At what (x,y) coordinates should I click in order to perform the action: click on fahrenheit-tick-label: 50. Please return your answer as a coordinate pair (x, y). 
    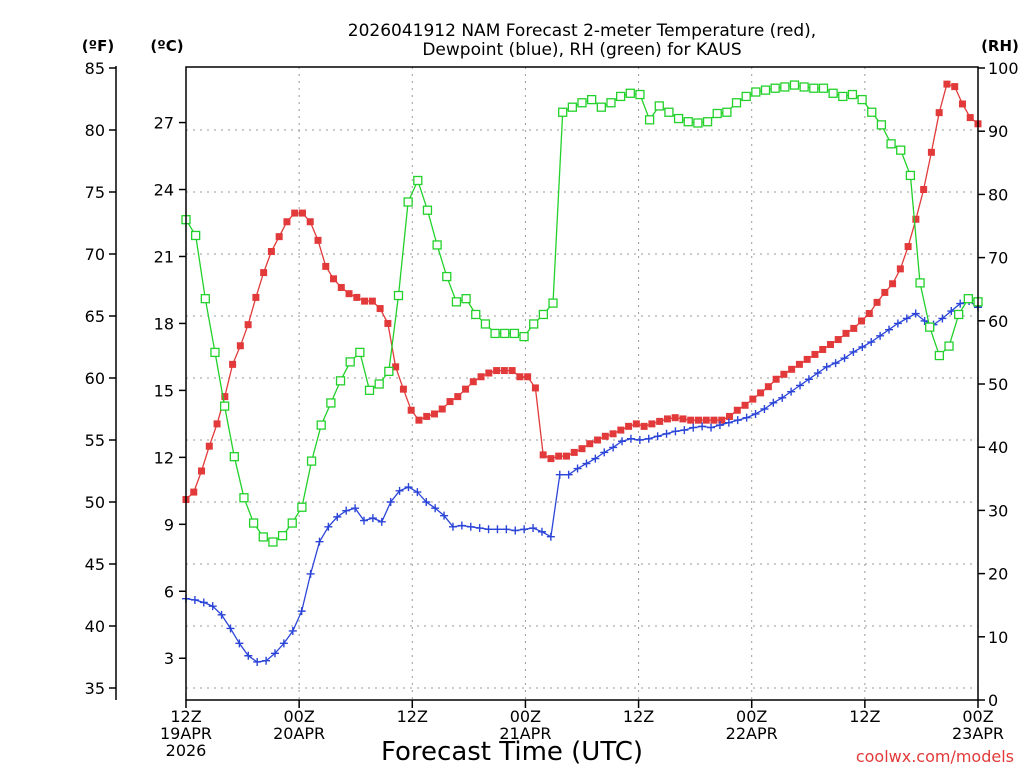
    Looking at the image, I should click on (95, 502).